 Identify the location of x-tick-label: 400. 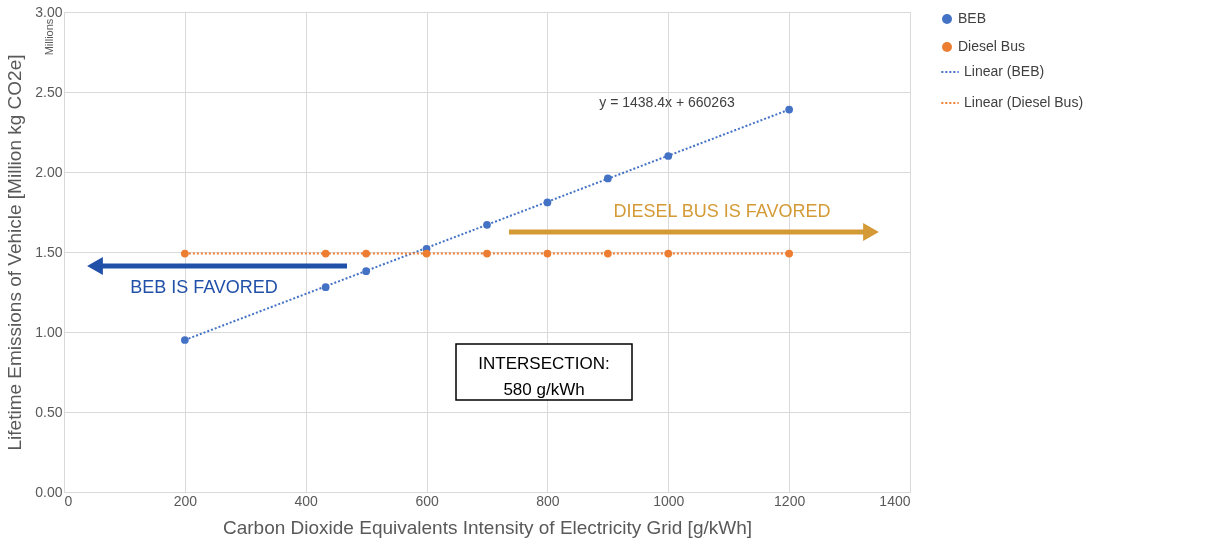
(306, 500).